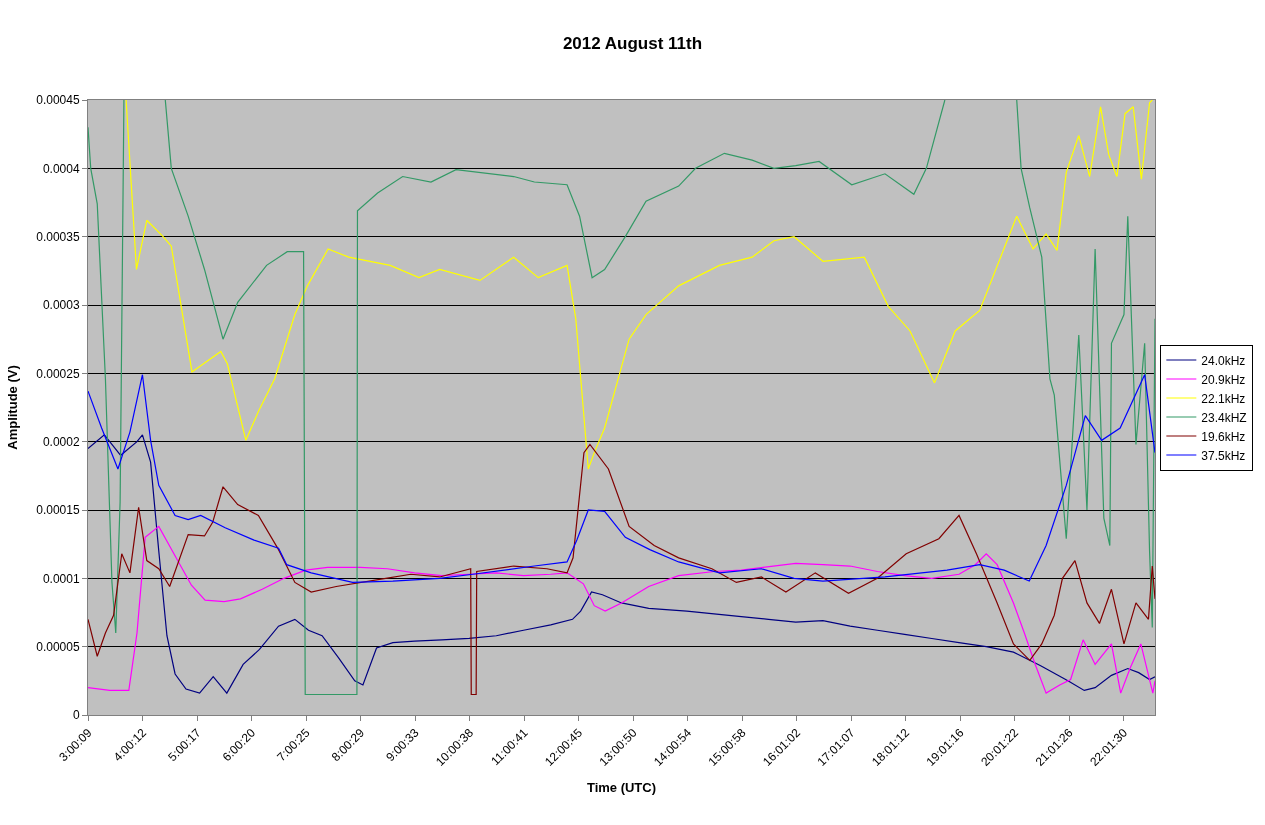  What do you see at coordinates (1223, 379) in the screenshot?
I see `legend-label: 20.9kHz` at bounding box center [1223, 379].